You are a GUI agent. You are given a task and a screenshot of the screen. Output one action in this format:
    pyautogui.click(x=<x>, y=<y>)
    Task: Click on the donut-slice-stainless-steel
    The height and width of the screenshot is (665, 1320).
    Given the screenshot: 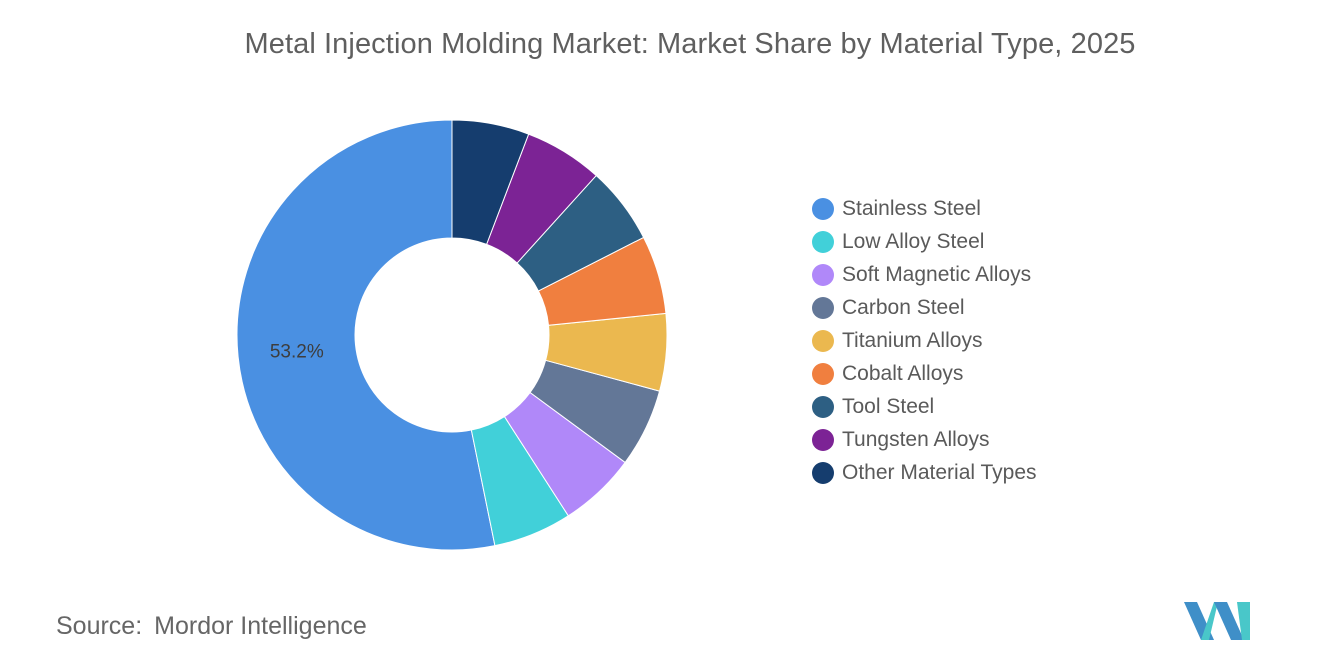 What is the action you would take?
    pyautogui.click(x=366, y=335)
    